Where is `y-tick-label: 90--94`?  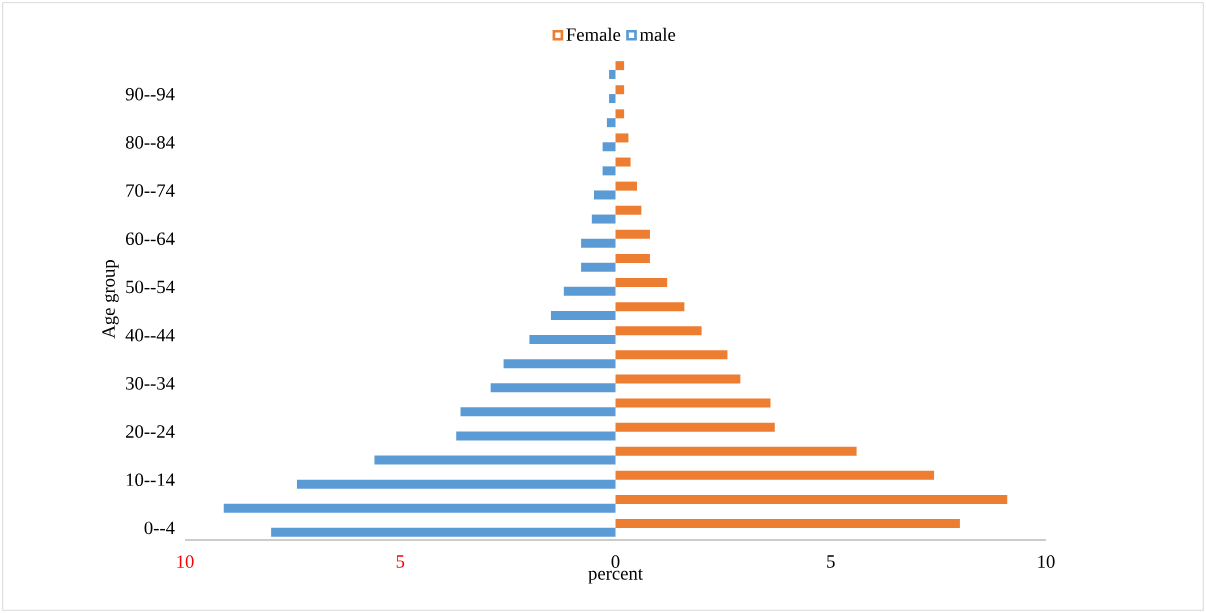
y-tick-label: 90--94 is located at coordinates (150, 94).